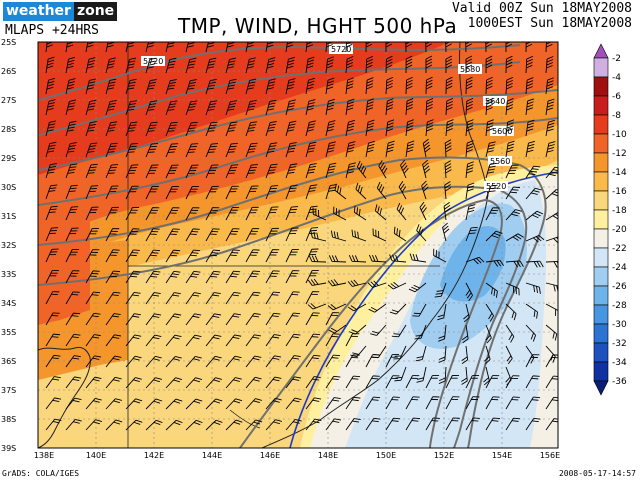 The width and height of the screenshot is (640, 480). Describe the element at coordinates (154, 455) in the screenshot. I see `lon-label: 142E` at that location.